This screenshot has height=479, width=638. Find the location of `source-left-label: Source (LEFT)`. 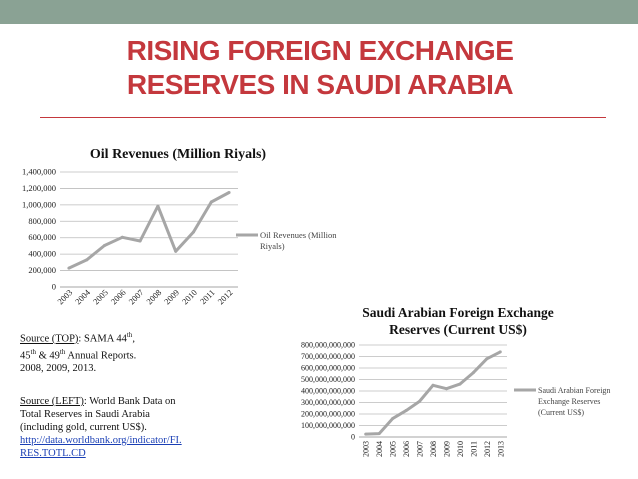

source-left-label: Source (LEFT) is located at coordinates (52, 401).